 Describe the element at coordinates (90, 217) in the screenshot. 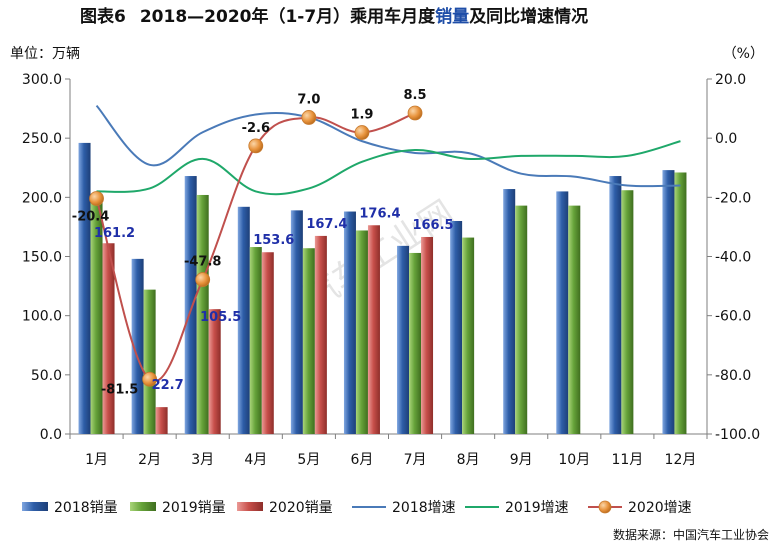

I see `line-value-label-2020: -20.4` at that location.